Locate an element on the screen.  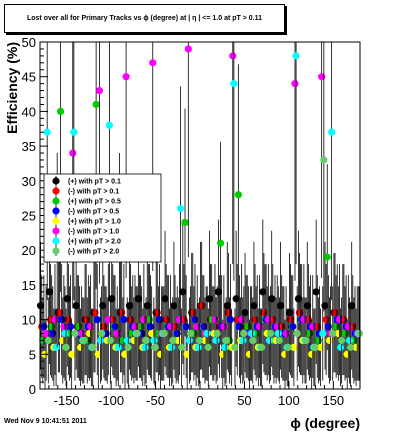
y-tick-label: 35 is located at coordinates (29, 146).